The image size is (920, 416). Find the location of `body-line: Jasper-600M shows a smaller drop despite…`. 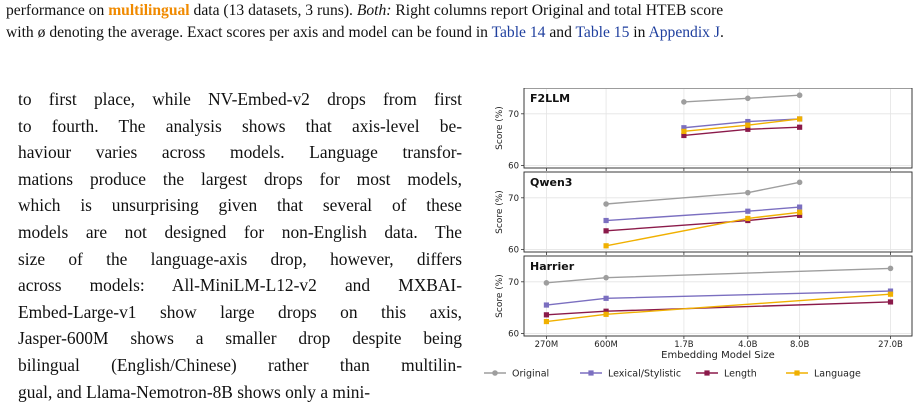

body-line: Jasper-600M shows a smaller drop despite… is located at coordinates (240, 338).